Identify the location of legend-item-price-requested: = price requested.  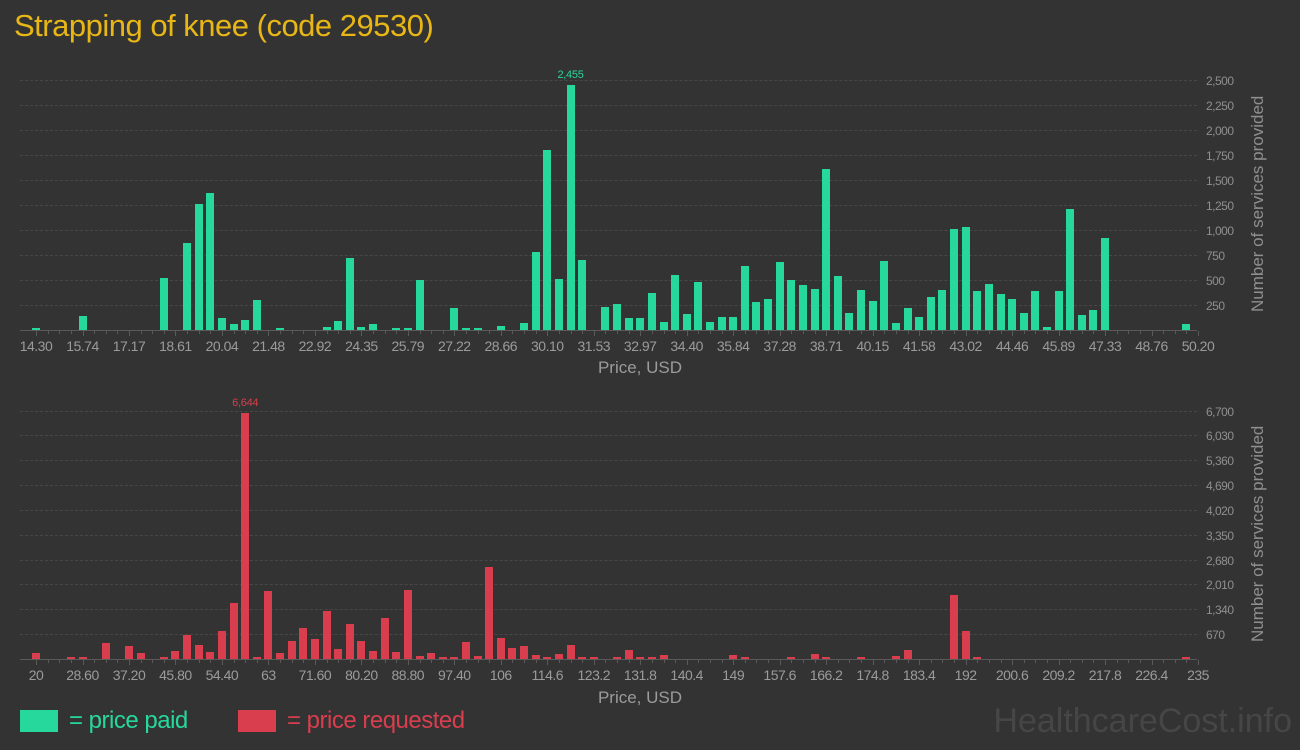
(351, 721).